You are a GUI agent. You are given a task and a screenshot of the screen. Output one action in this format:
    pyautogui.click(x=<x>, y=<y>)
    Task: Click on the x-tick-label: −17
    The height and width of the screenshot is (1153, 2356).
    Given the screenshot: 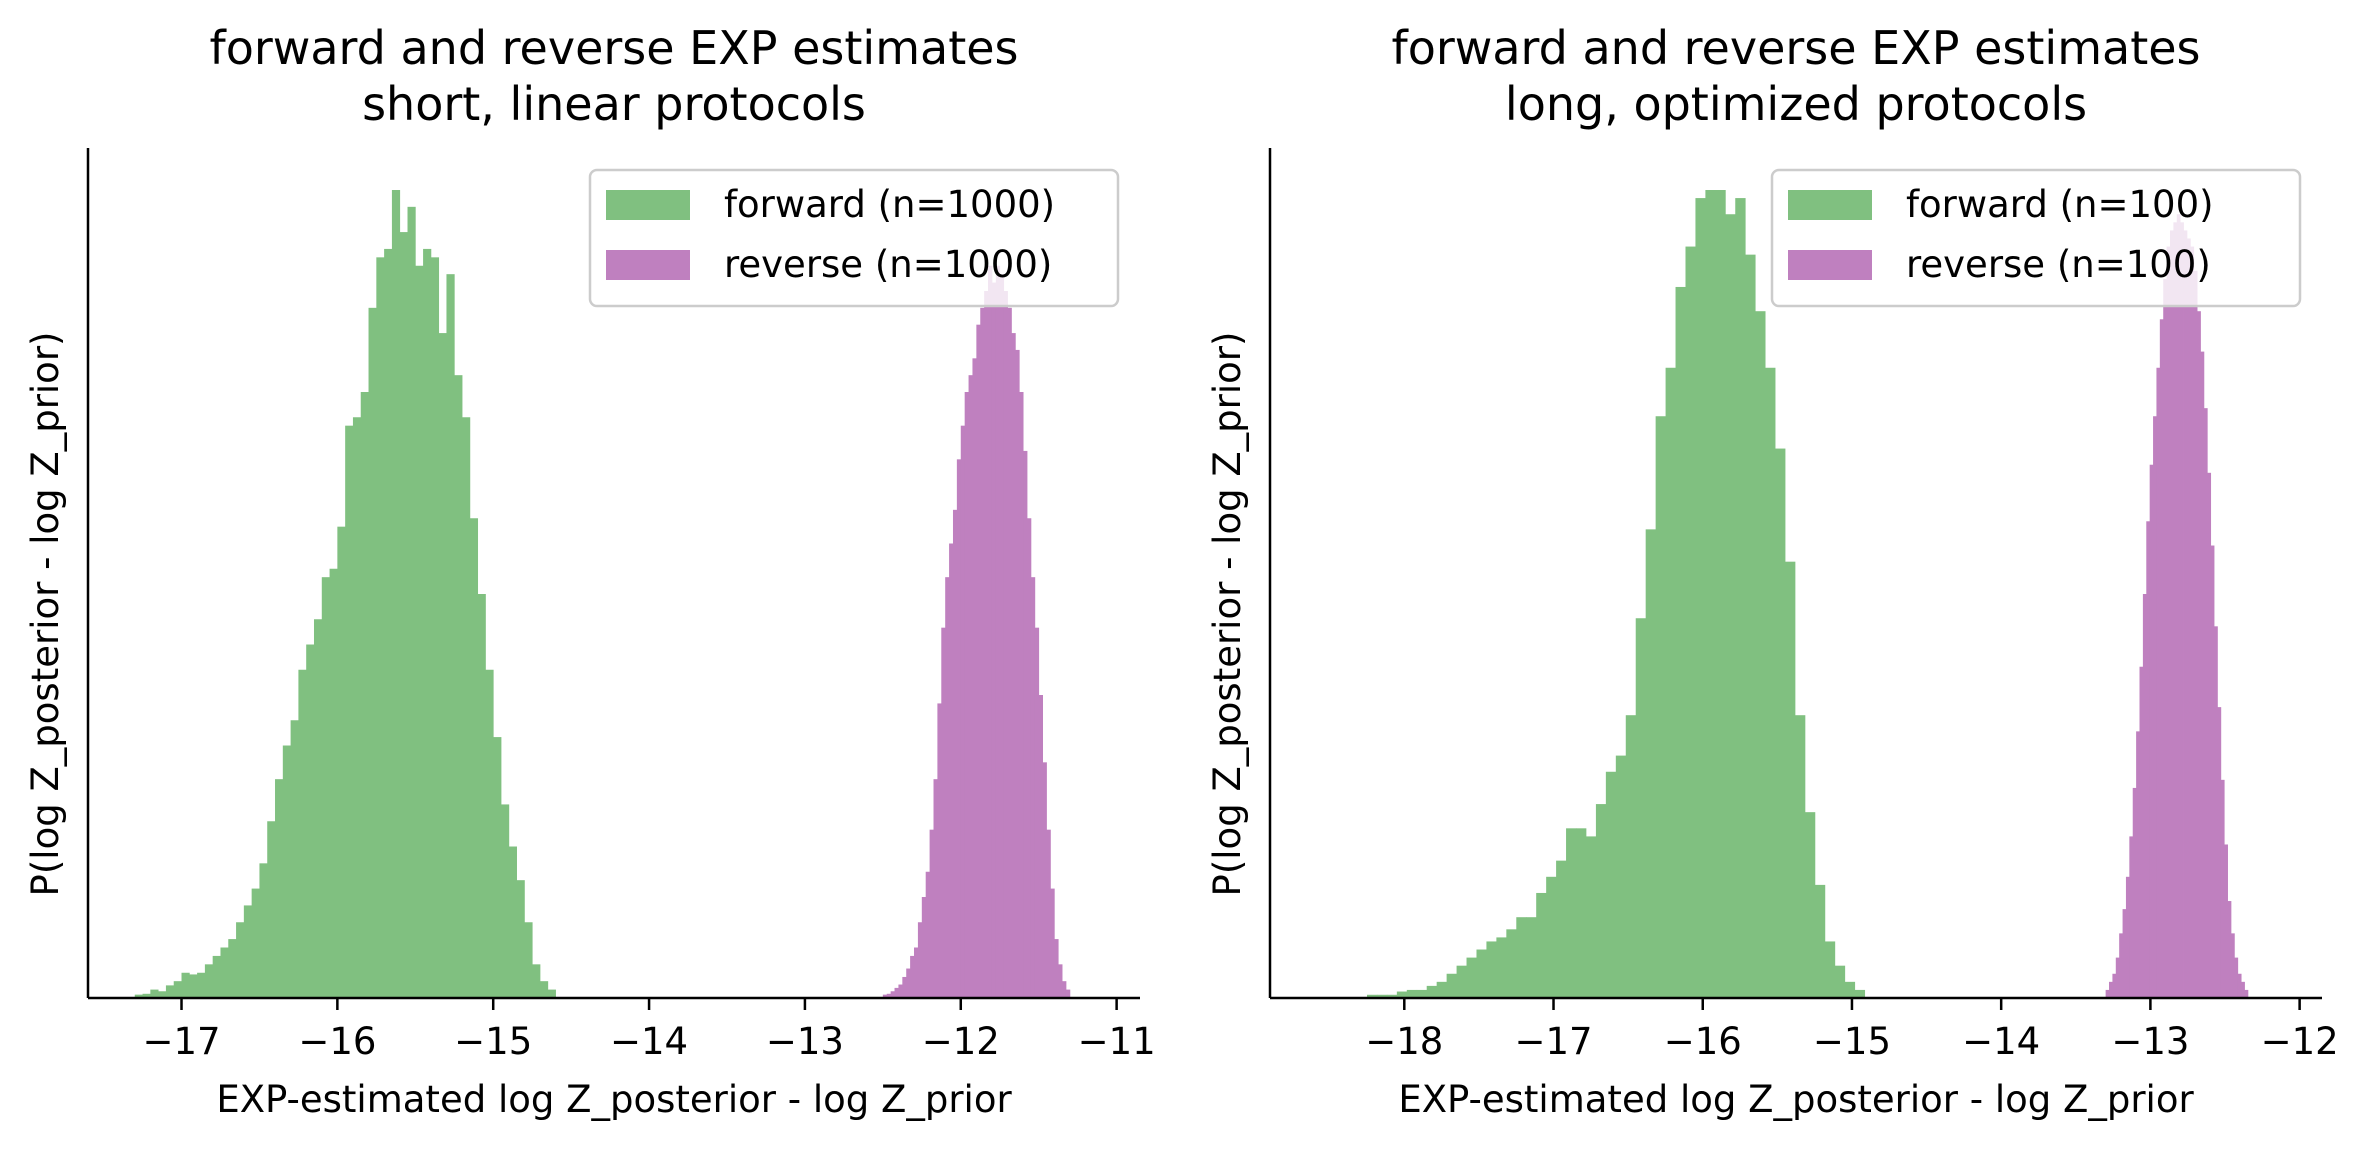 What is the action you would take?
    pyautogui.click(x=181, y=1041)
    